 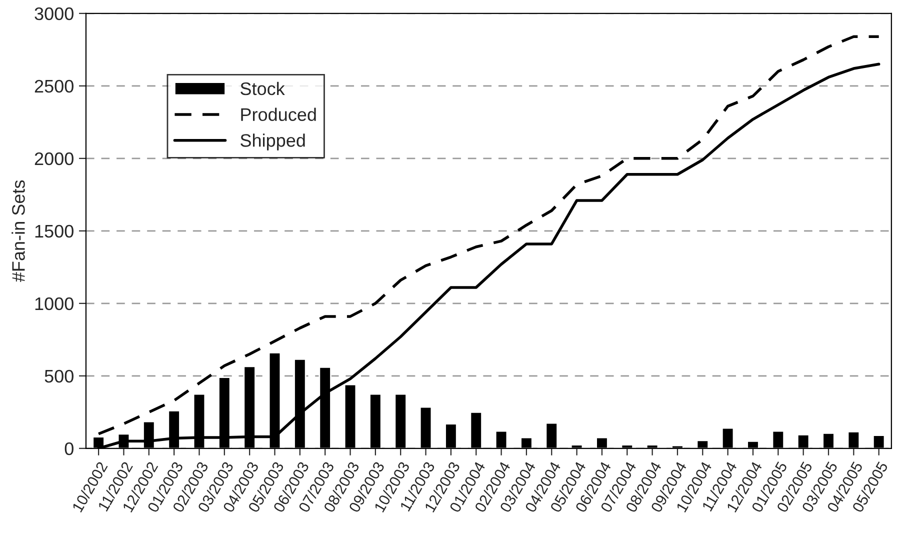 What do you see at coordinates (272, 142) in the screenshot?
I see `legend-label: Shipped` at bounding box center [272, 142].